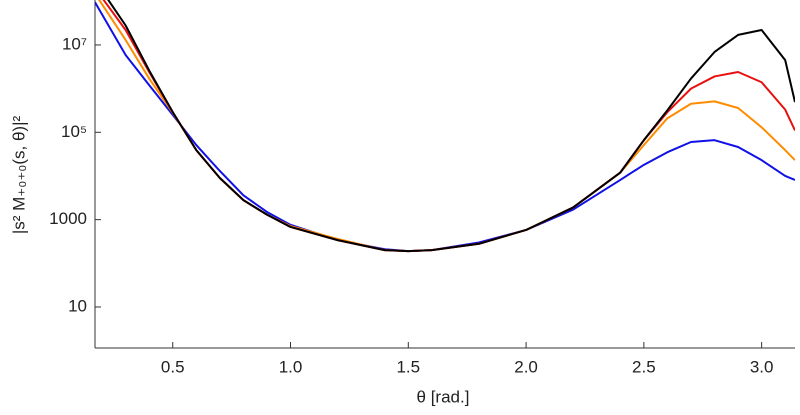 Image resolution: width=800 pixels, height=415 pixels. I want to click on x-tick-label: 2.5, so click(644, 366).